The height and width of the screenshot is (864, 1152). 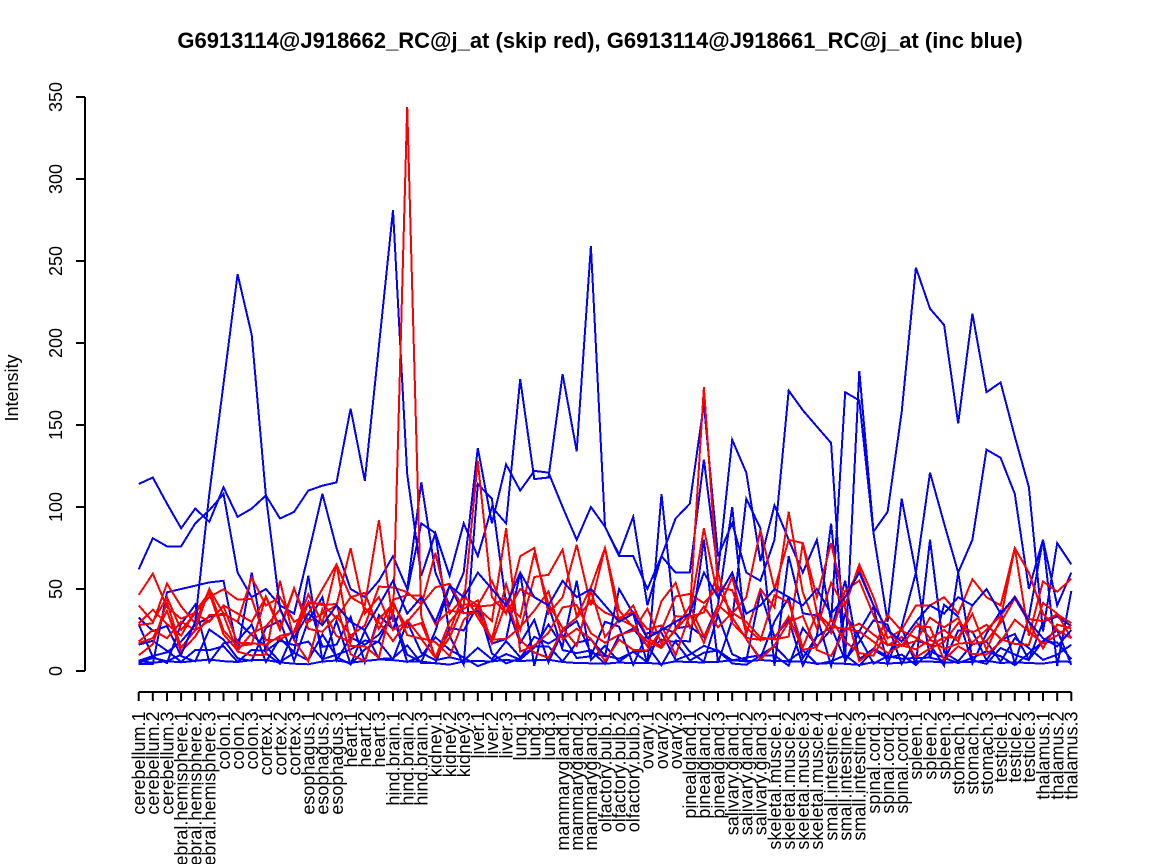 I want to click on svg-text: cerebral.hemisphere.2, so click(x=196, y=788).